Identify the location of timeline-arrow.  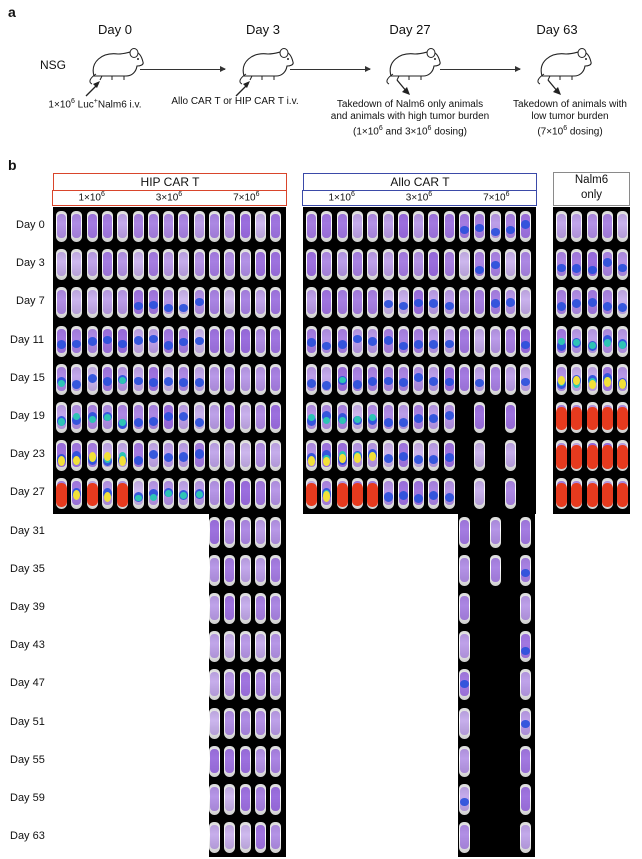
(330, 69).